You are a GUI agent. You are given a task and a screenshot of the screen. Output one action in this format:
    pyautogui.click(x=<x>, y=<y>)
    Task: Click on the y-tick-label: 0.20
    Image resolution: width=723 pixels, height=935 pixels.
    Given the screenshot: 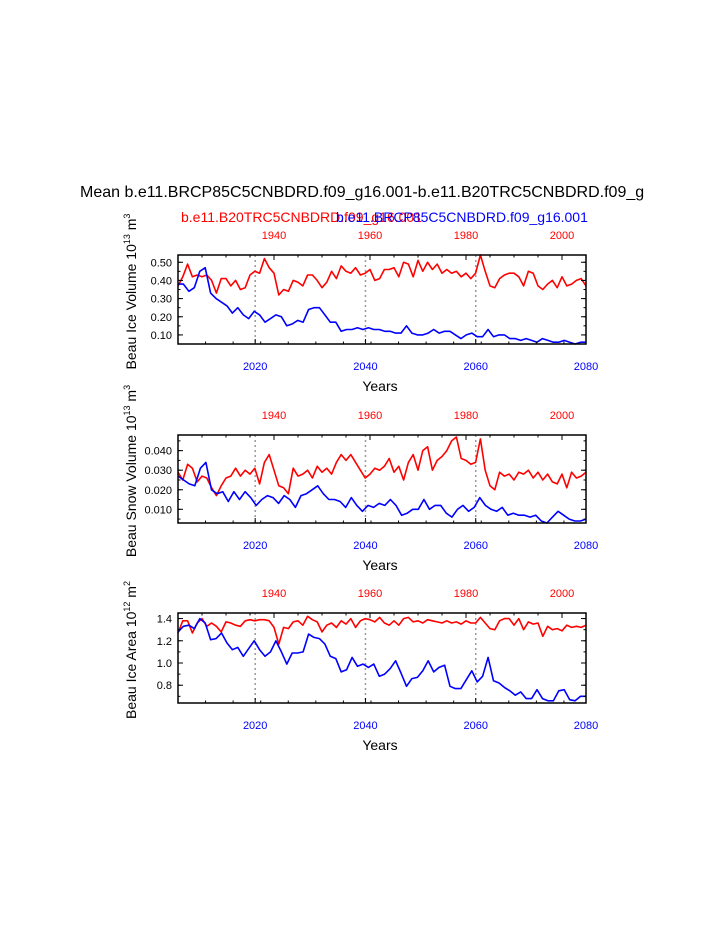 What is the action you would take?
    pyautogui.click(x=161, y=318)
    